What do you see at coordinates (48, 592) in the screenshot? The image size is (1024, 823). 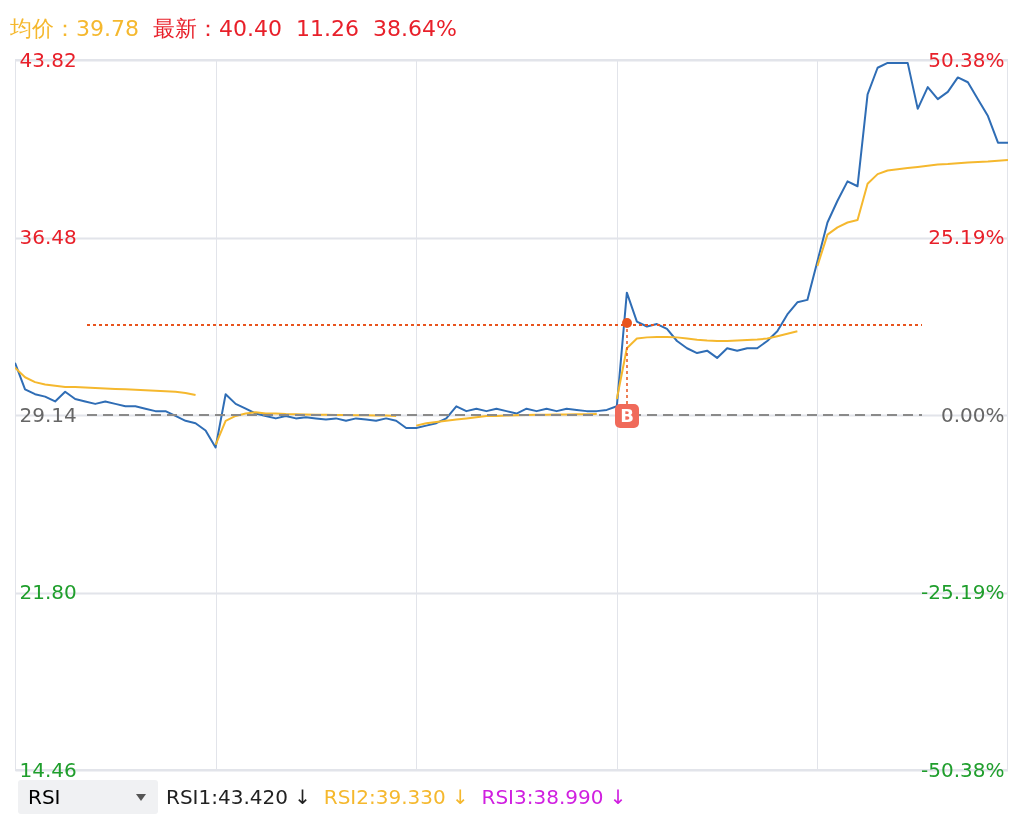 I see `y-tick-label: 21.80` at bounding box center [48, 592].